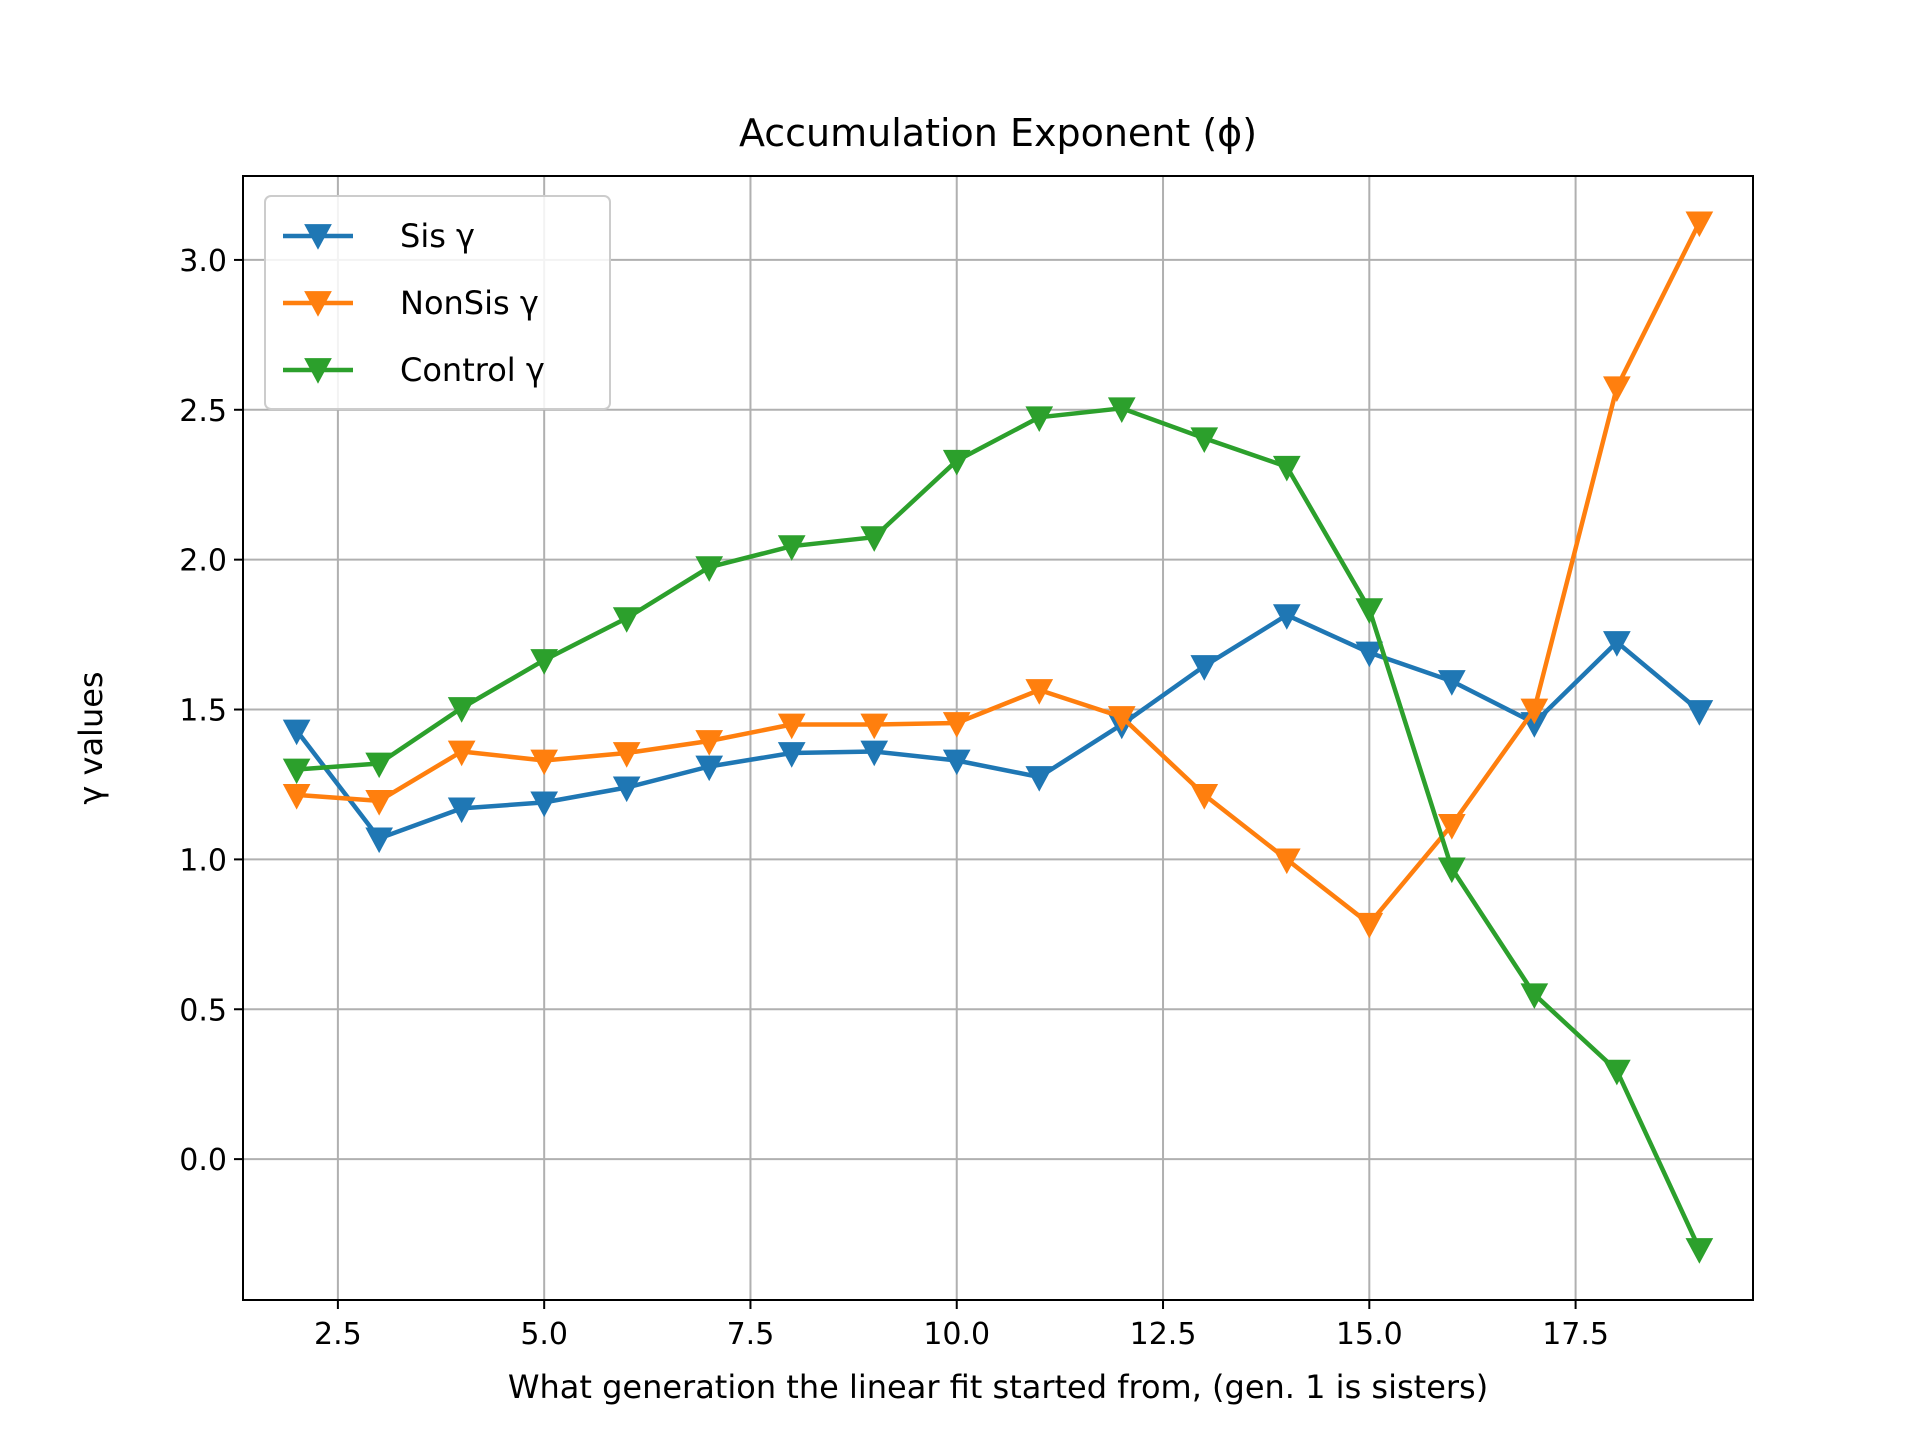 Image resolution: width=1920 pixels, height=1440 pixels. Describe the element at coordinates (379, 236) in the screenshot. I see `legend-item: Sis γ` at that location.